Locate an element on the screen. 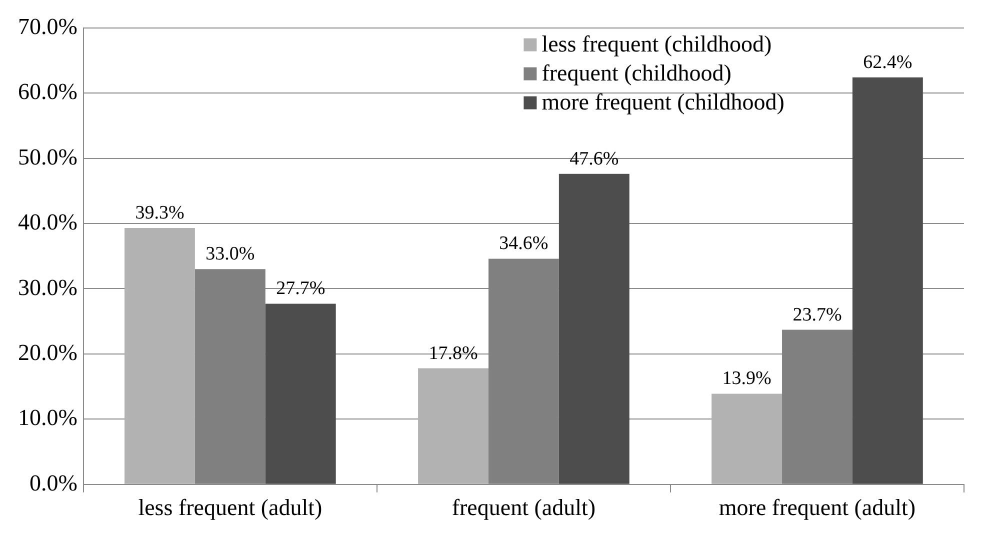 The height and width of the screenshot is (538, 986). y-tick-label: 10.0% is located at coordinates (48, 417).